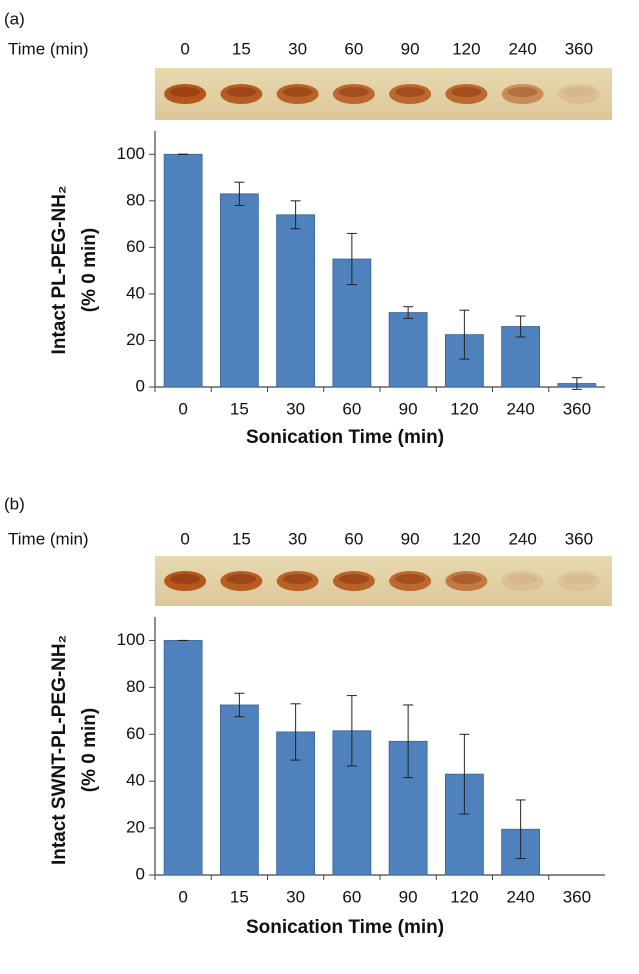 Image resolution: width=639 pixels, height=974 pixels. What do you see at coordinates (74, 270) in the screenshot?
I see `y-axis-label: Intact PL-PEG-NH₂ (% 0 min)` at bounding box center [74, 270].